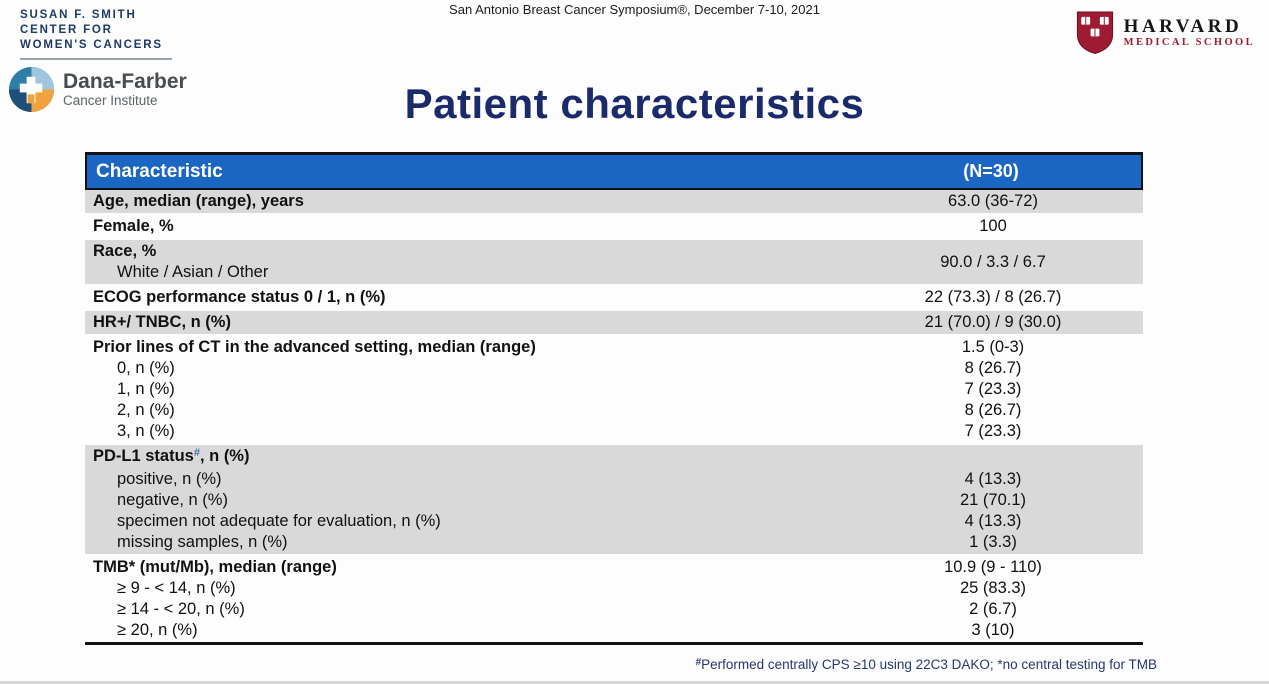 Image resolution: width=1269 pixels, height=684 pixels. What do you see at coordinates (993, 609) in the screenshot?
I see `cell-value: 2 (6.7)` at bounding box center [993, 609].